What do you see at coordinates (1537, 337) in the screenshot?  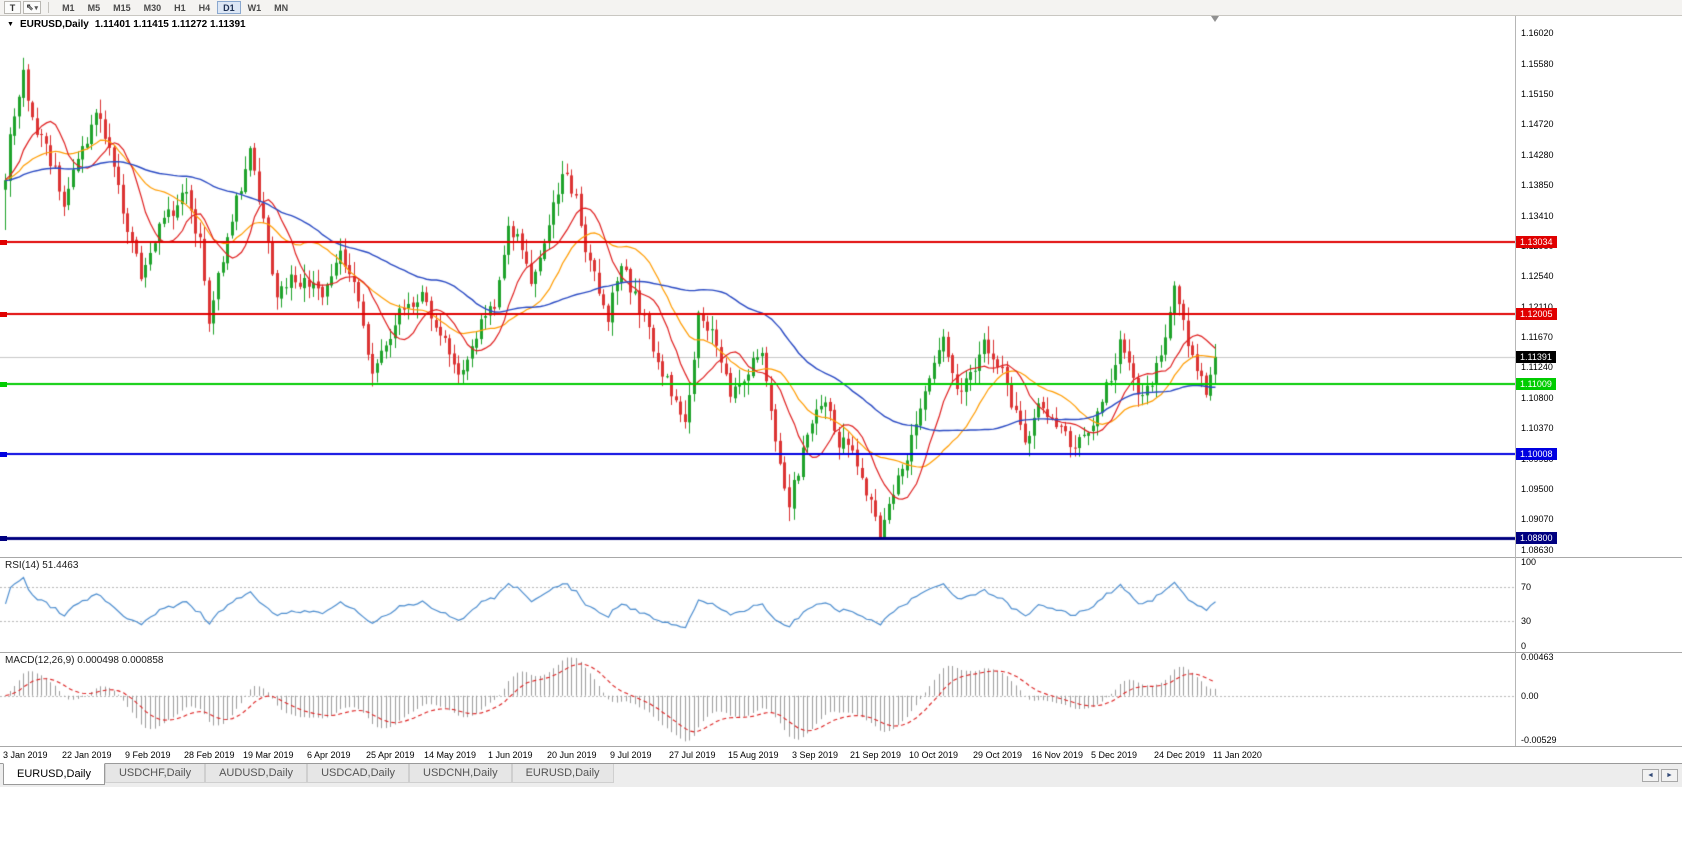 I see `price-axis-tick: 1.11670` at bounding box center [1537, 337].